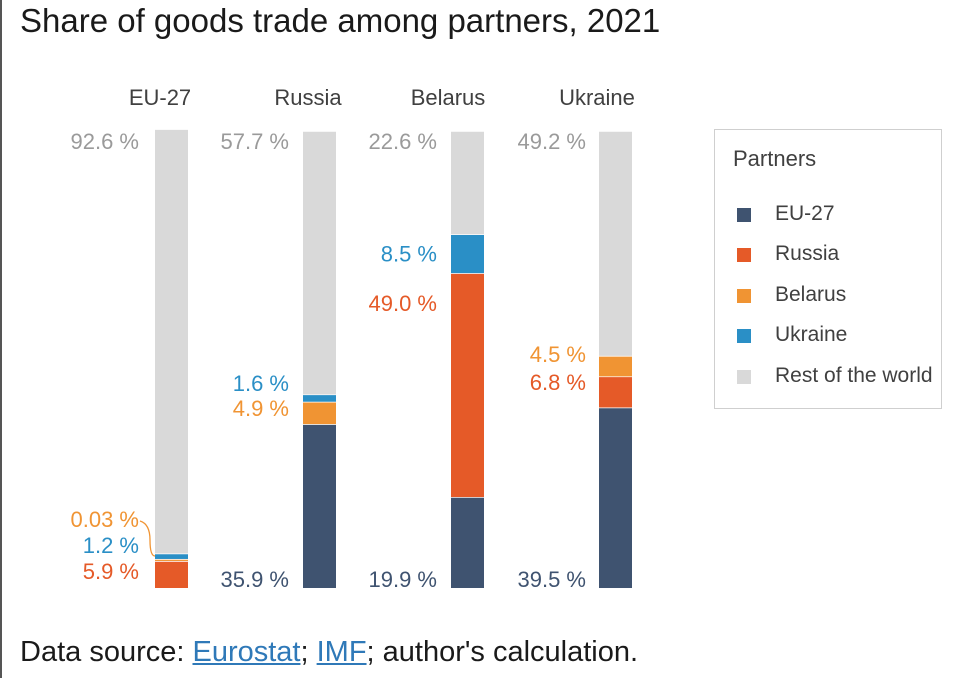 The height and width of the screenshot is (678, 960). What do you see at coordinates (171, 341) in the screenshot?
I see `bar-eu-27-rest-of-the-world` at bounding box center [171, 341].